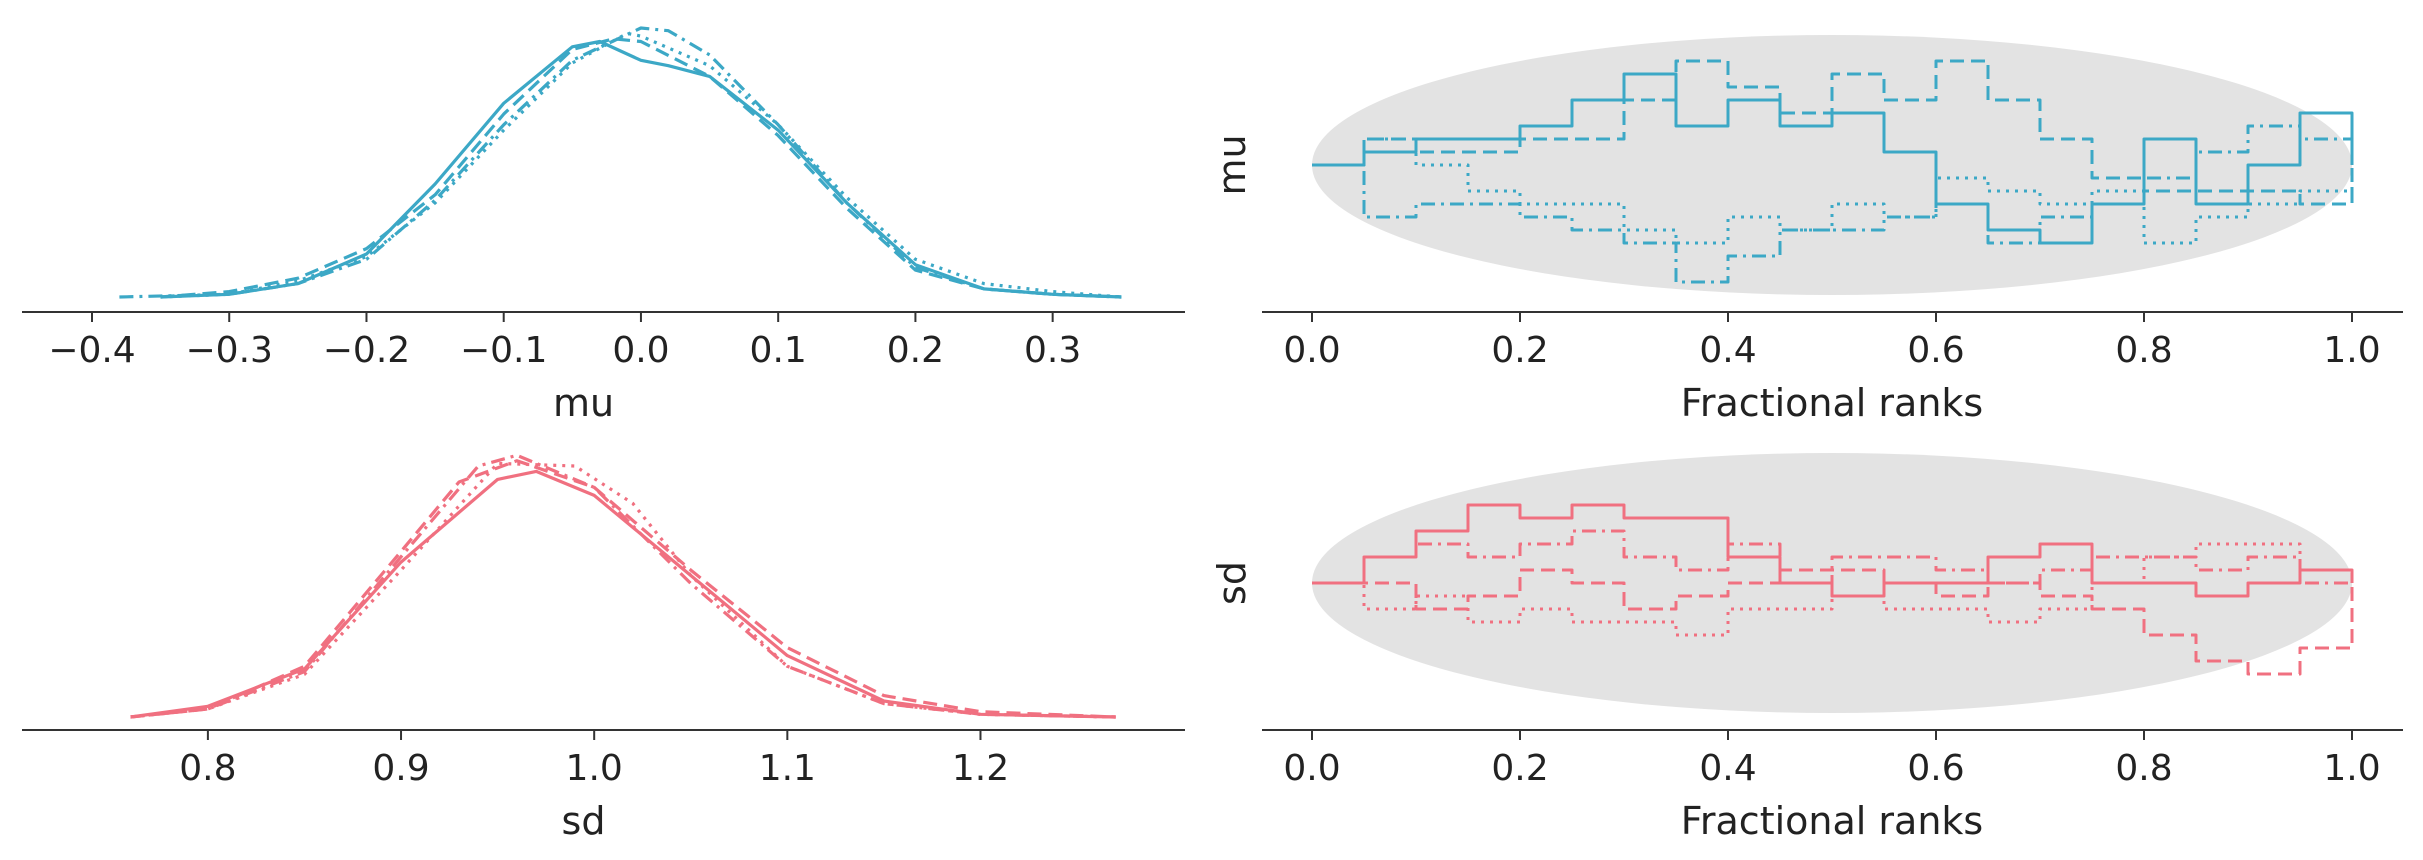 This screenshot has width=2423, height=860. I want to click on x-axis-label: sd, so click(584, 821).